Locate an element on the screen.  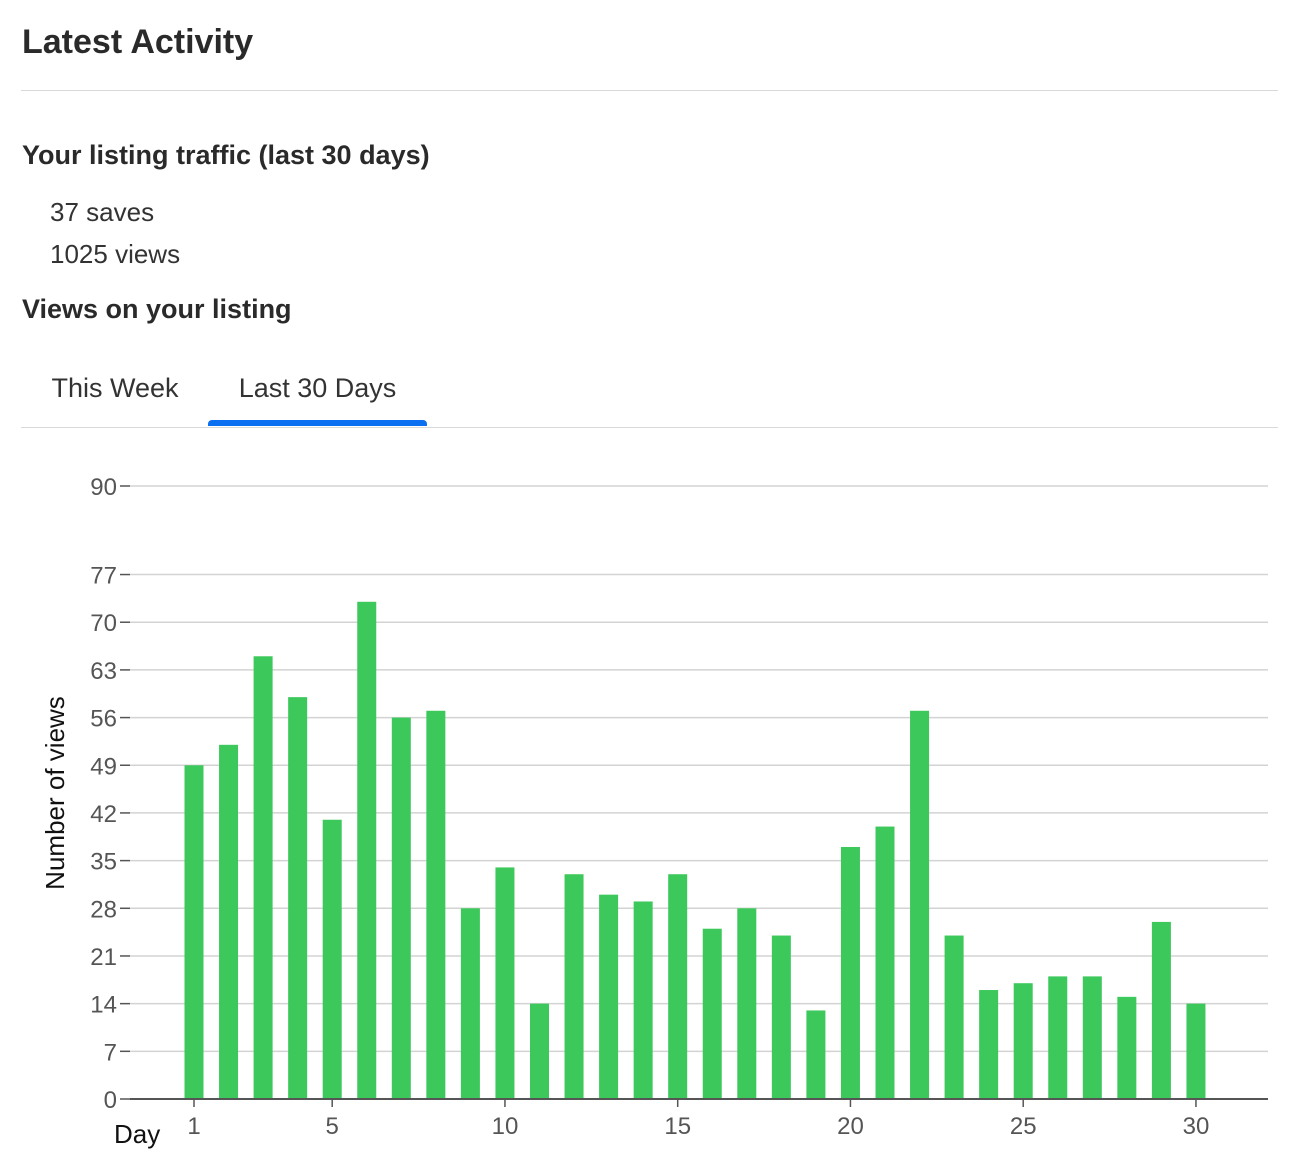
header-divider is located at coordinates (649, 90).